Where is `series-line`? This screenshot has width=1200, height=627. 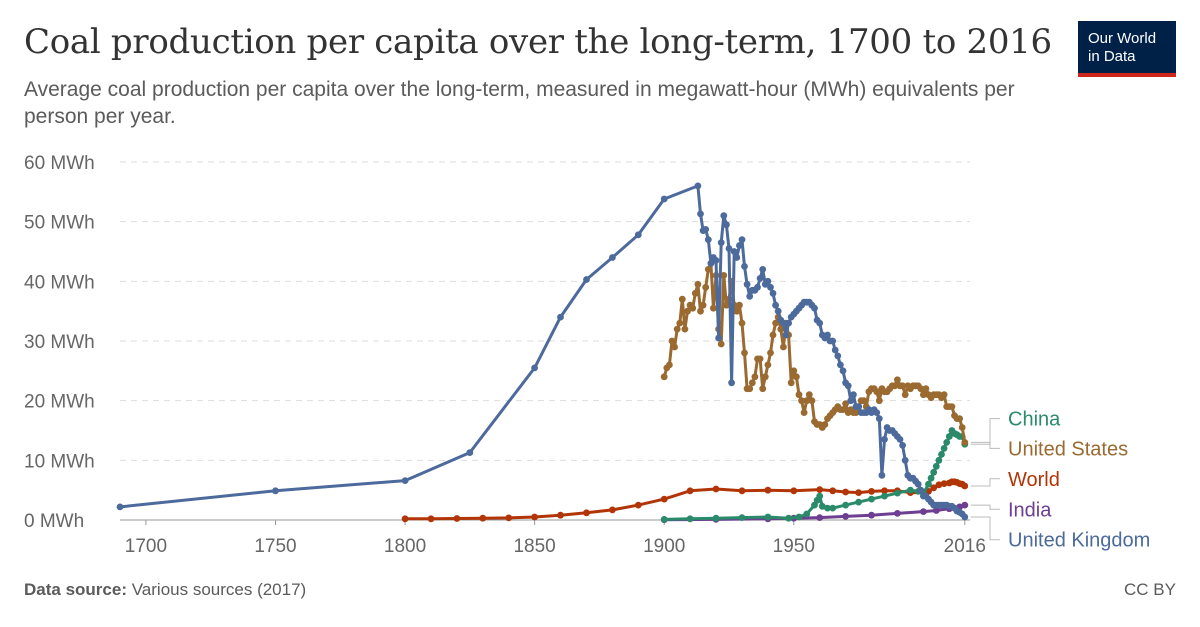 series-line is located at coordinates (814, 352).